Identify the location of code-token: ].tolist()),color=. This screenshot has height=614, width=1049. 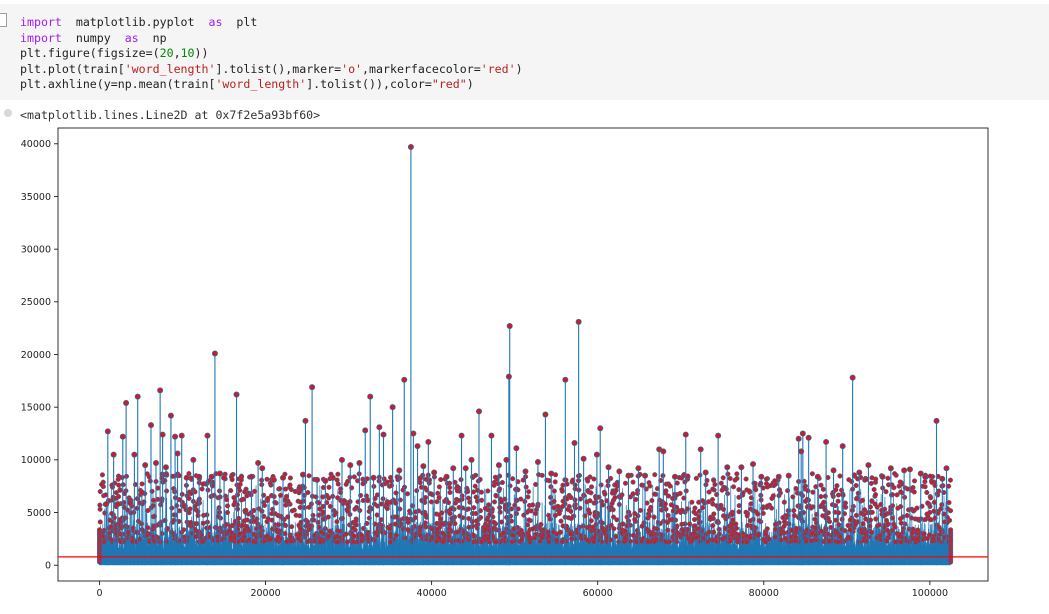
(369, 84).